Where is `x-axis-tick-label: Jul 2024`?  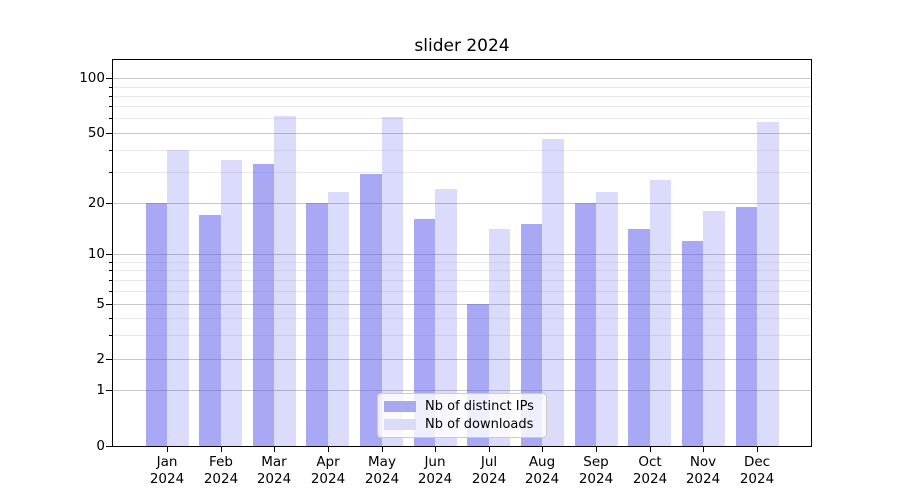
x-axis-tick-label: Jul 2024 is located at coordinates (489, 471).